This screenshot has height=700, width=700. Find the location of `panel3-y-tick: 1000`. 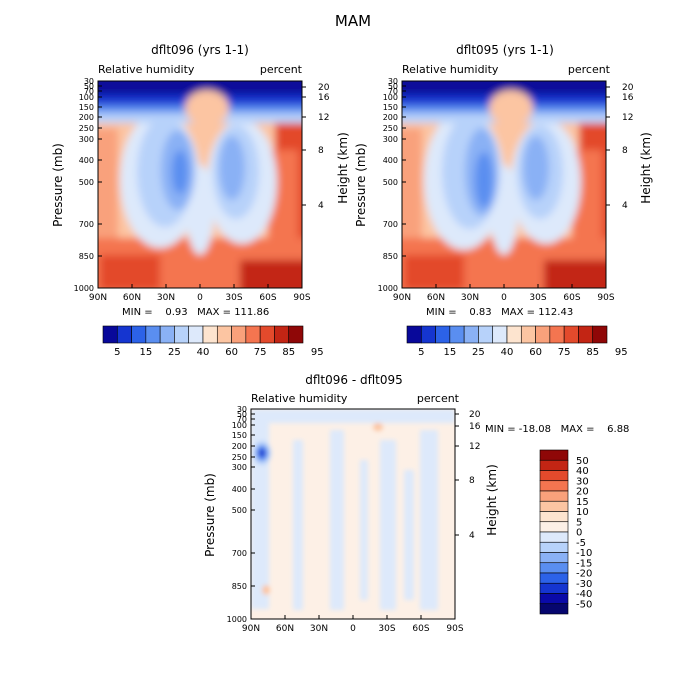

panel3-y-tick: 1000 is located at coordinates (237, 619).